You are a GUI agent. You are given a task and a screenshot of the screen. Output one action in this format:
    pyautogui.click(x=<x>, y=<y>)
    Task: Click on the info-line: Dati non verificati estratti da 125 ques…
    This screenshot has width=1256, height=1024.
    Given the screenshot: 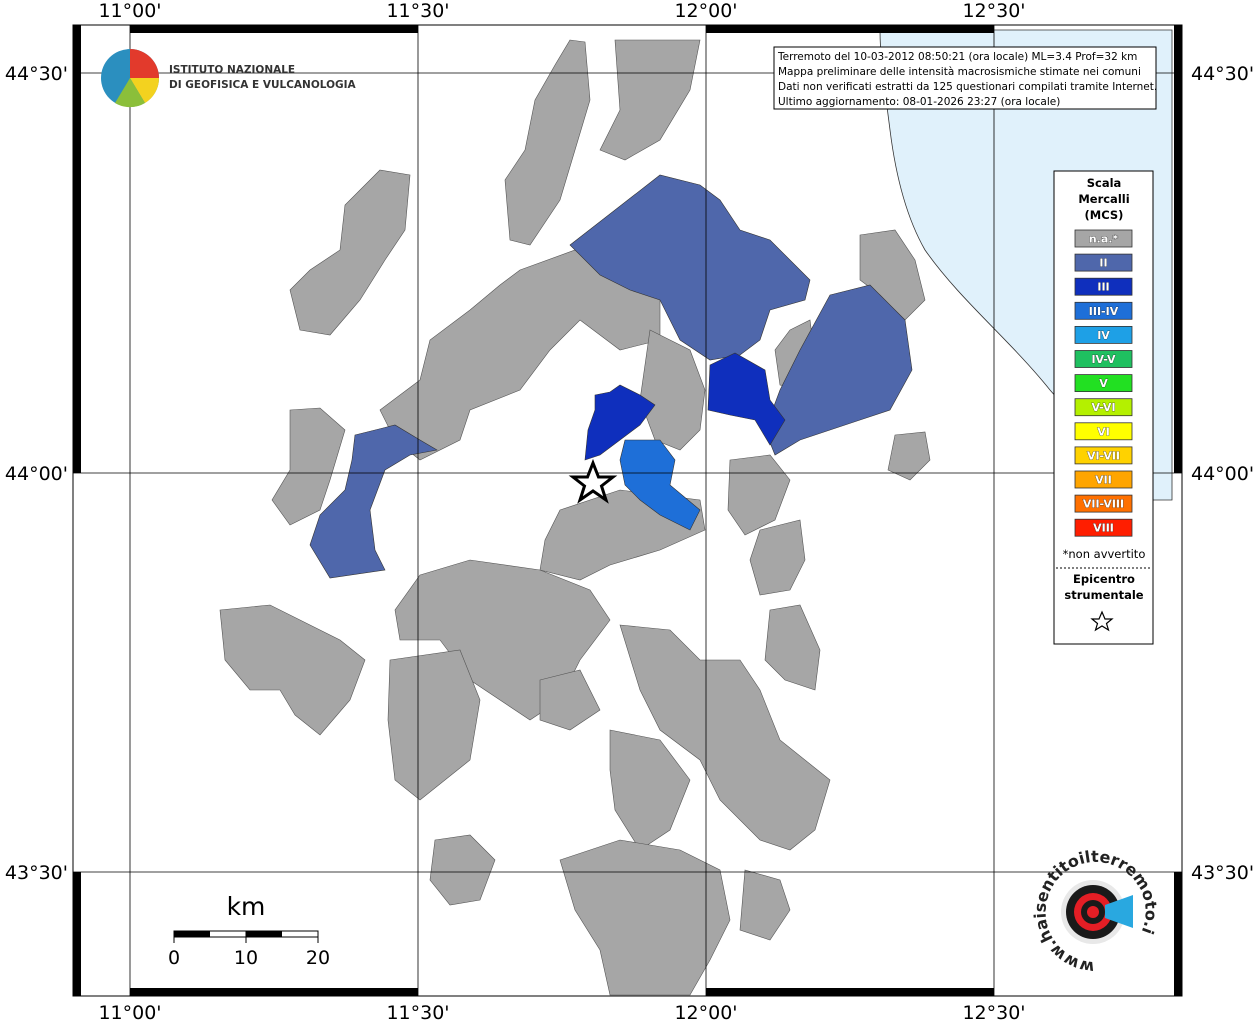 What is the action you would take?
    pyautogui.click(x=967, y=87)
    